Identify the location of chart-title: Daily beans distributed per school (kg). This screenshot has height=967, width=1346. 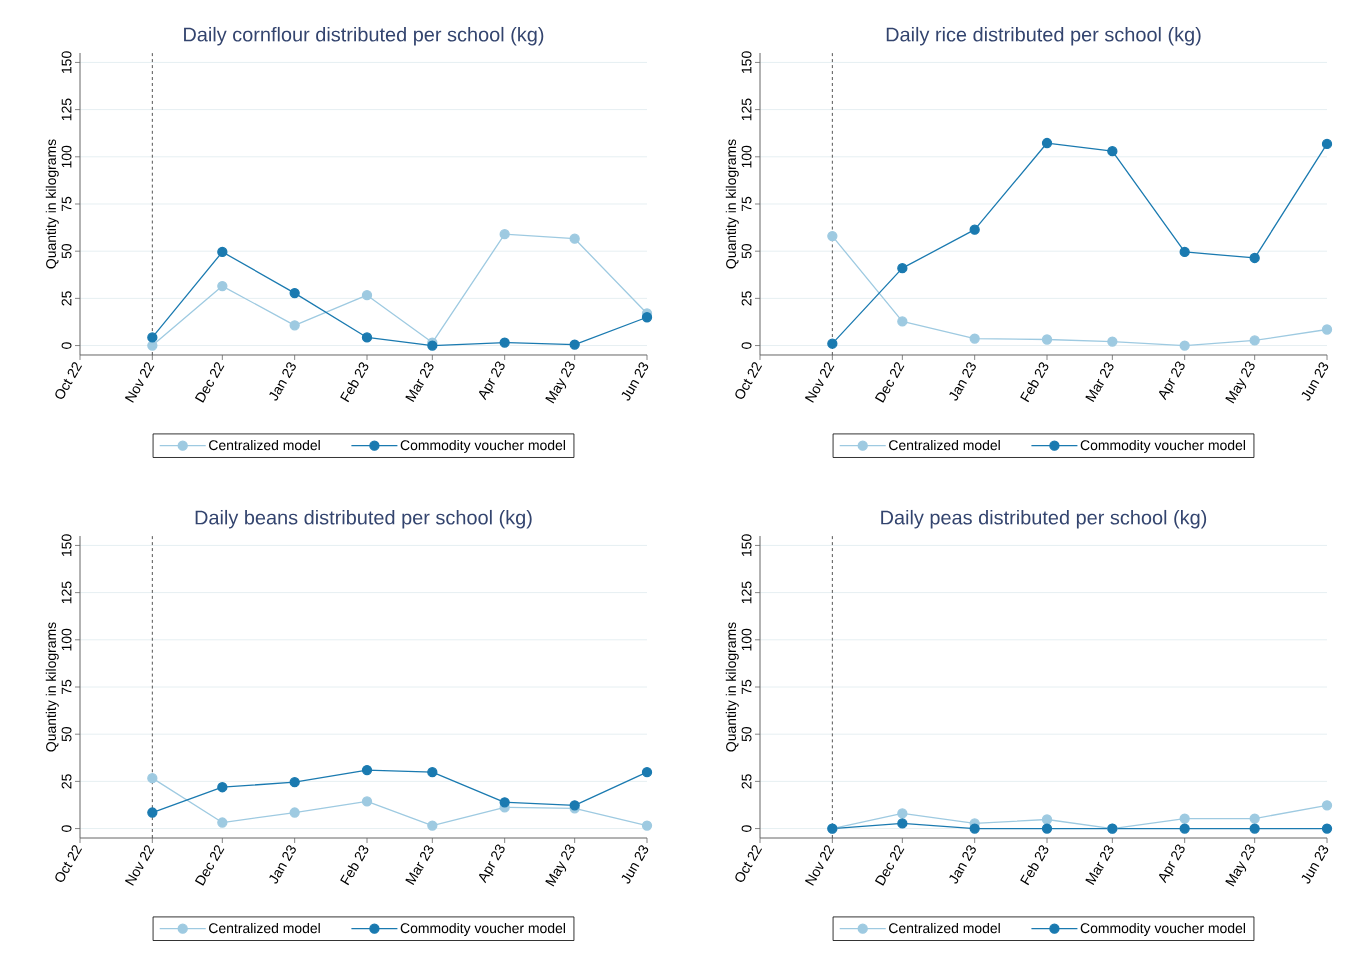
(363, 519).